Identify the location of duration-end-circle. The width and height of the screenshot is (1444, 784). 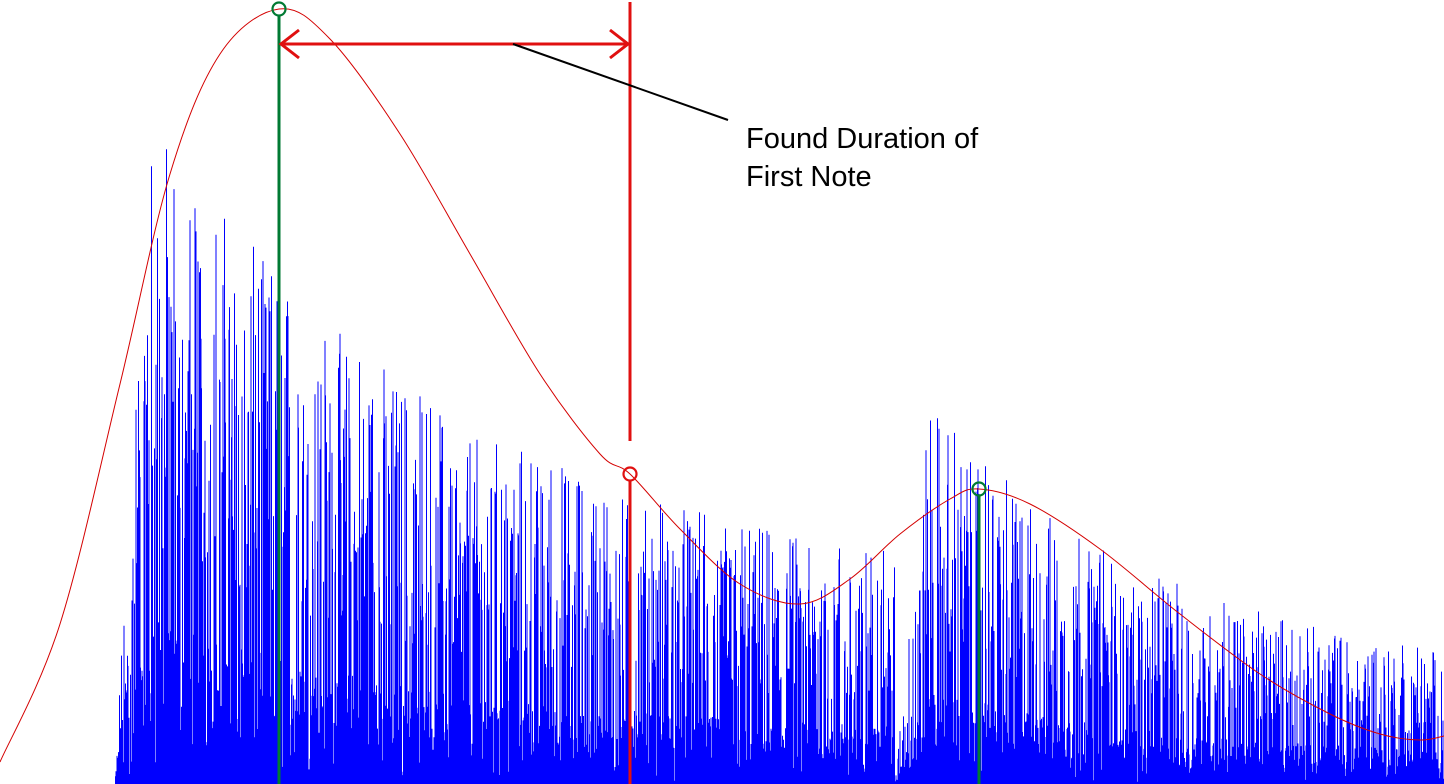
(630, 474).